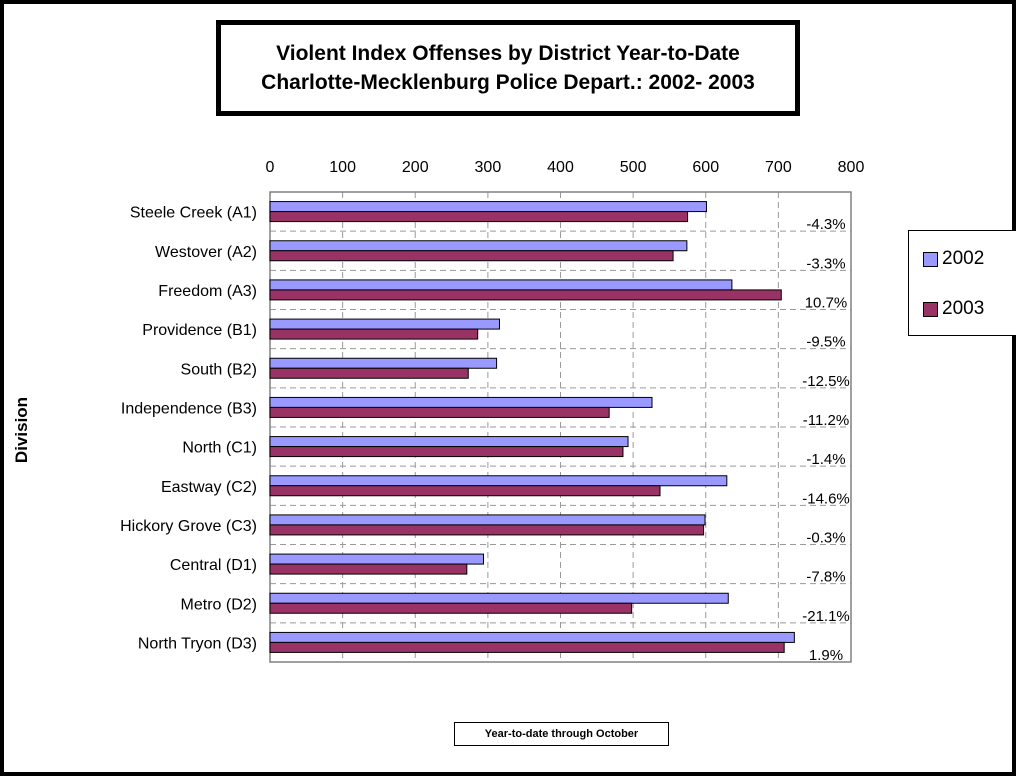 This screenshot has height=776, width=1016. Describe the element at coordinates (189, 408) in the screenshot. I see `category-label: Independence (B3)` at that location.